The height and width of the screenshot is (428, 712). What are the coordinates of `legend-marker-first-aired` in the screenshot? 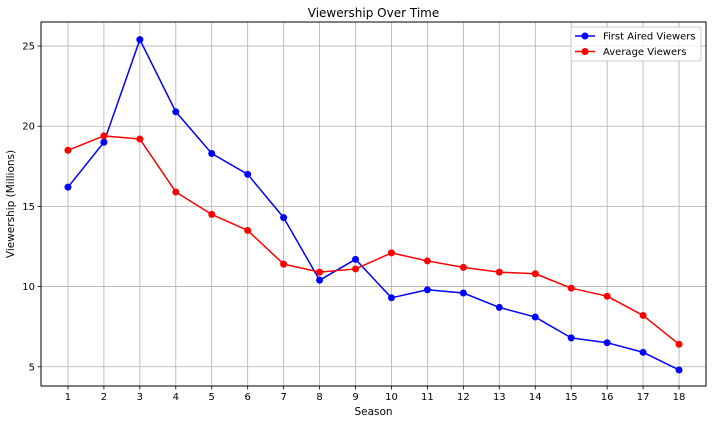 It's located at (585, 36).